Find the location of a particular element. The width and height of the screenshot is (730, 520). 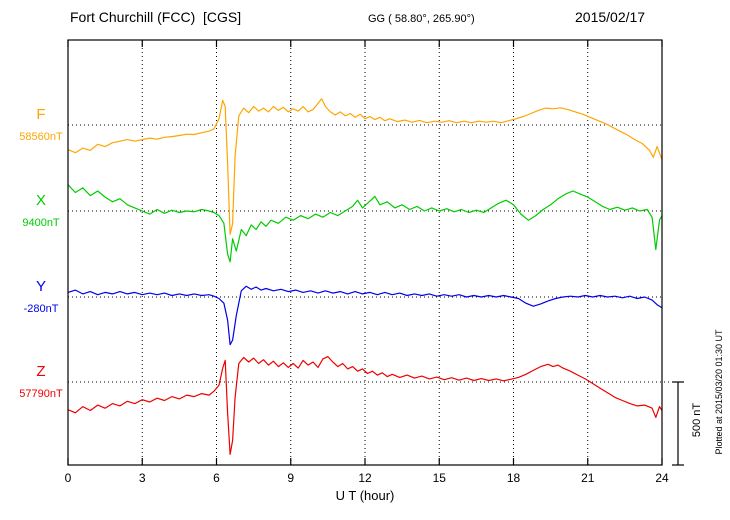

series-X-letter: X is located at coordinates (41, 200).